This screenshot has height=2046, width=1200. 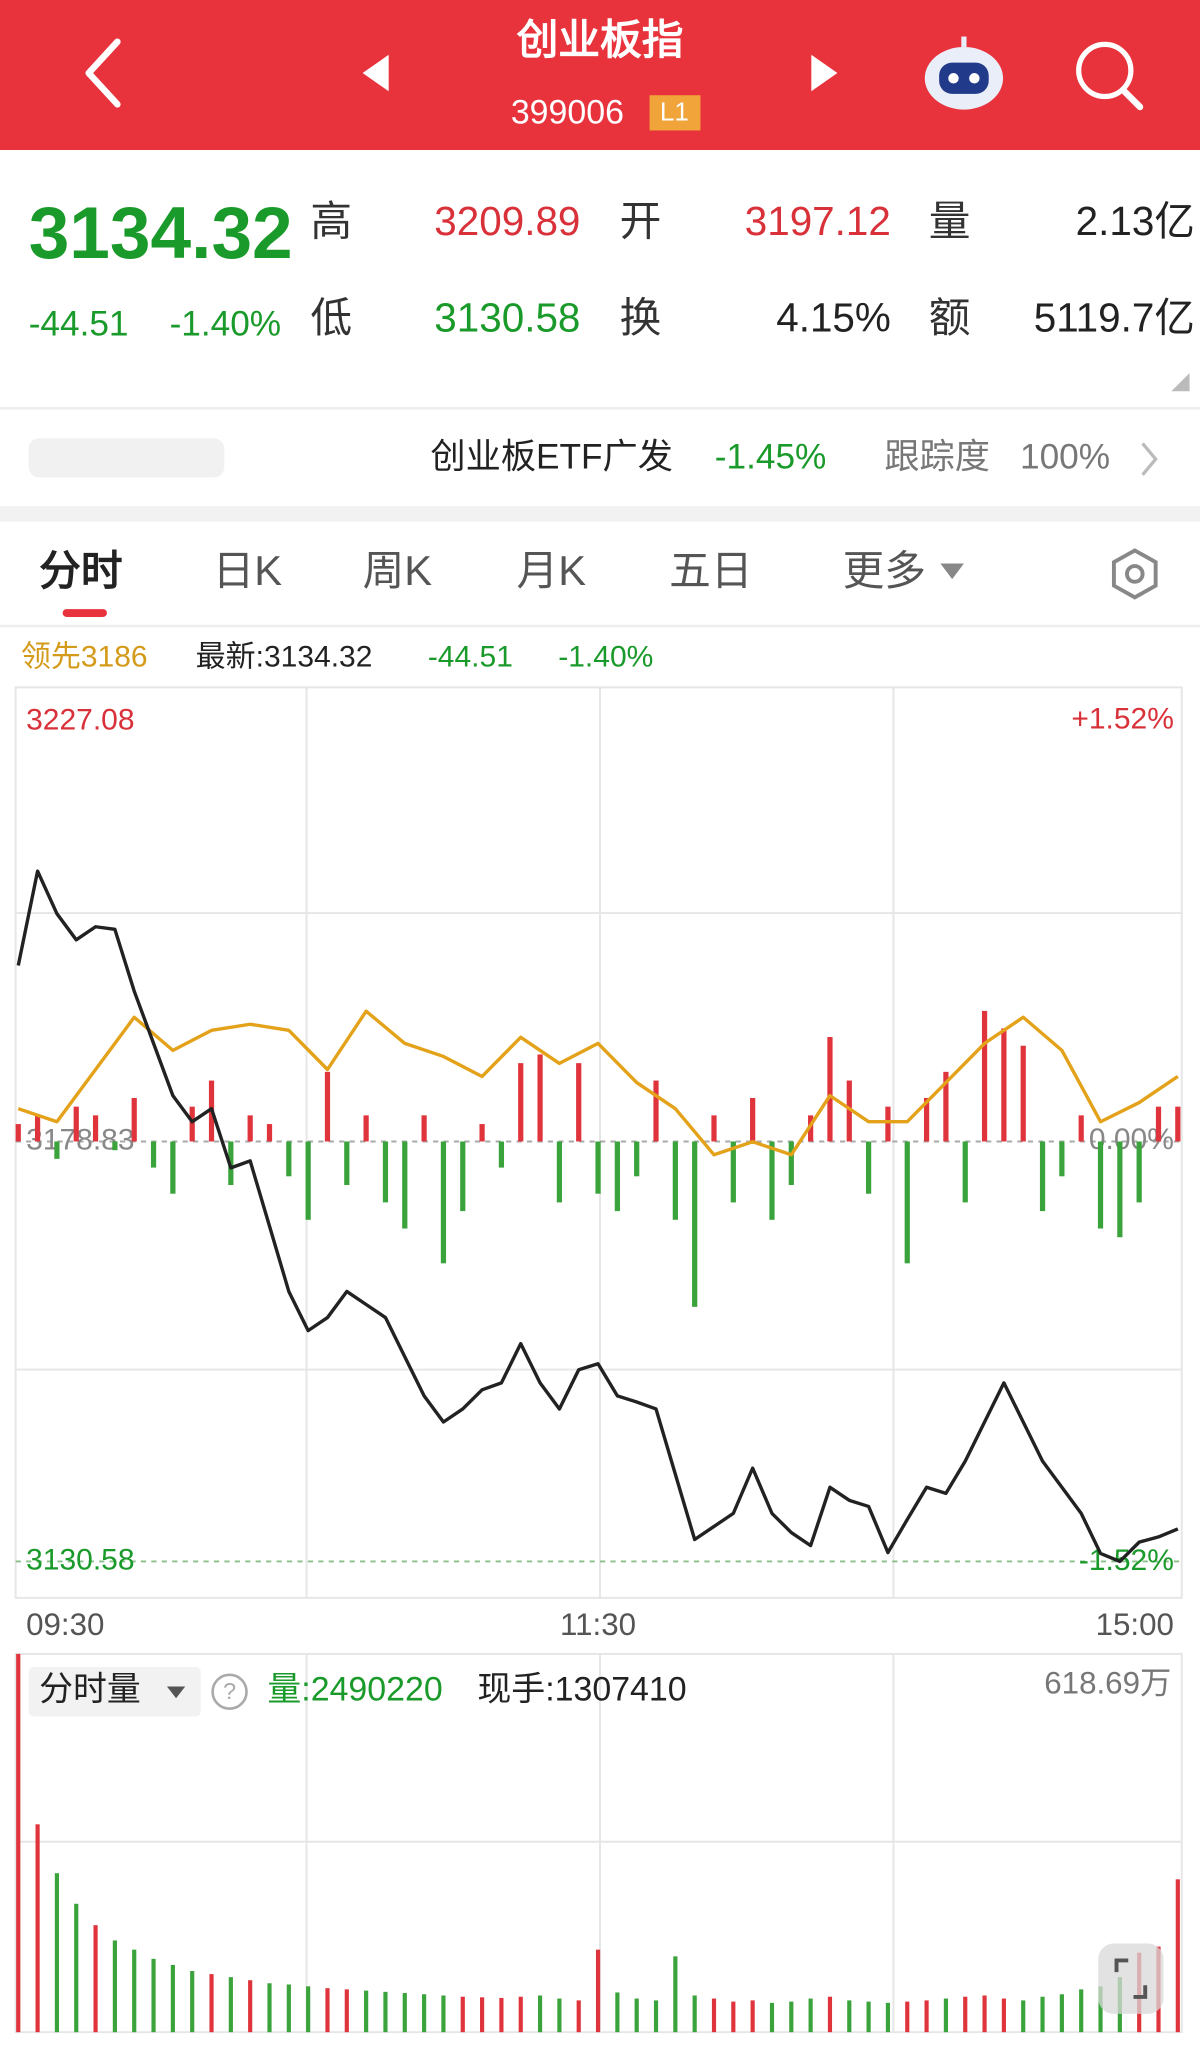 I want to click on x-tick-label: 09:30, so click(x=65, y=1624).